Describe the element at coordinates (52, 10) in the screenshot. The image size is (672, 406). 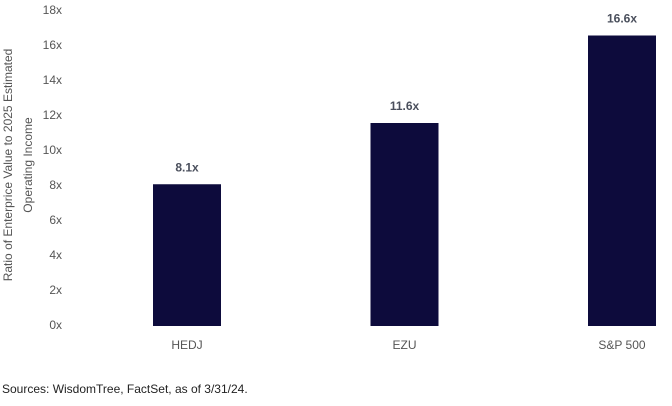
I see `y-tick-label: 18x` at that location.